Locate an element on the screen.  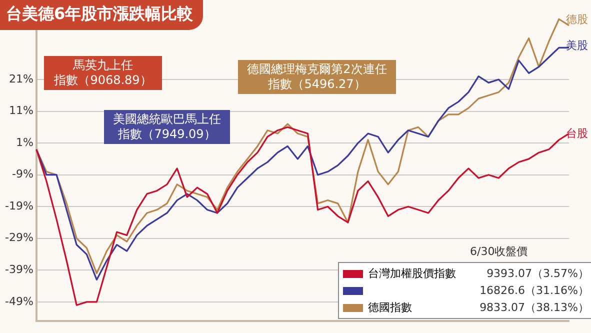
annotation: 指數（5496.27） is located at coordinates (317, 84).